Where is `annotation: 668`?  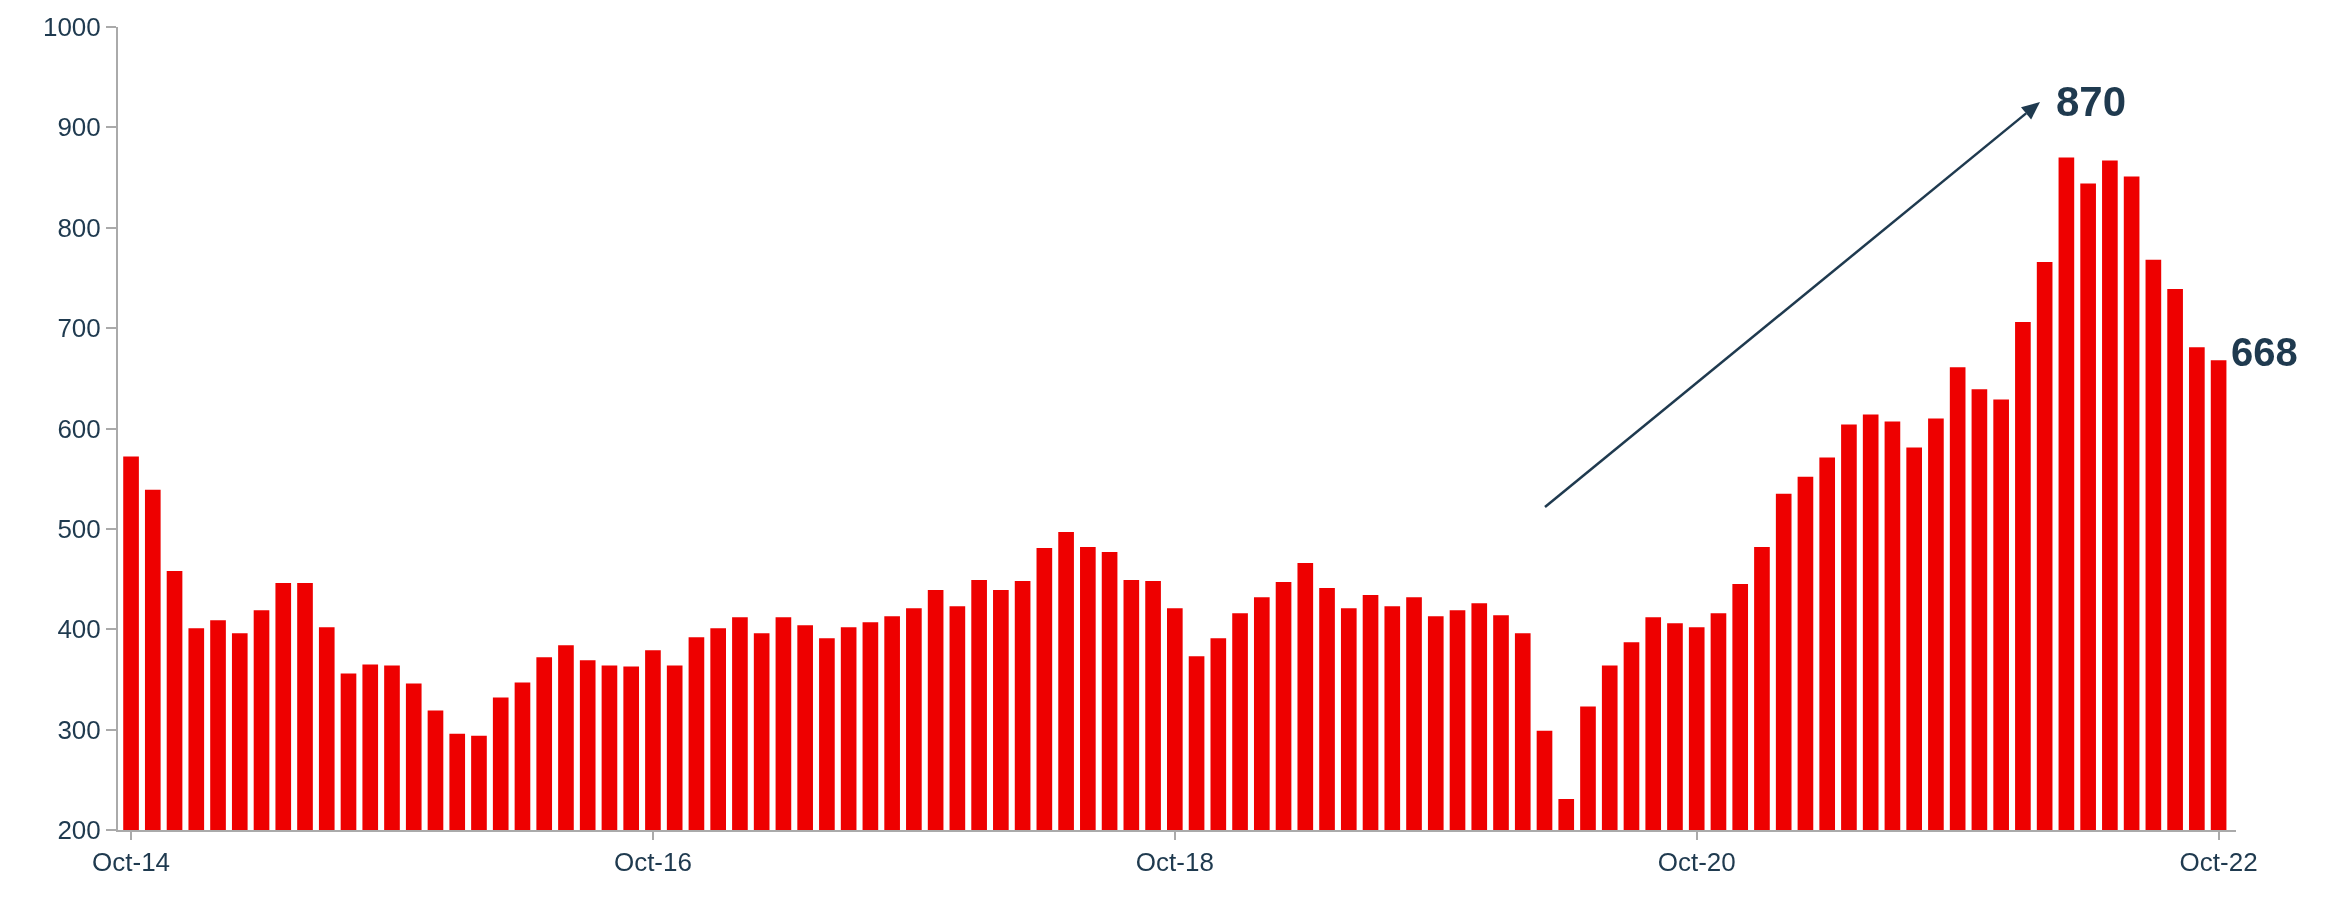 annotation: 668 is located at coordinates (2264, 352).